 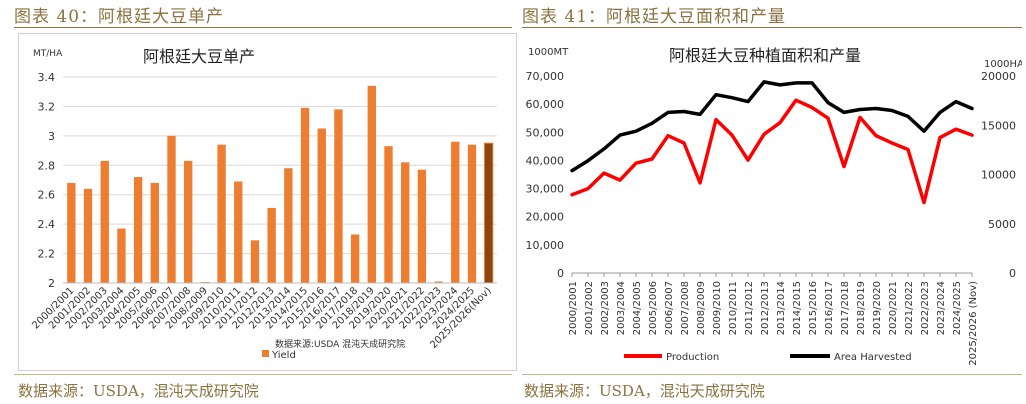 What do you see at coordinates (560, 273) in the screenshot?
I see `y-left-tick-label: 0` at bounding box center [560, 273].